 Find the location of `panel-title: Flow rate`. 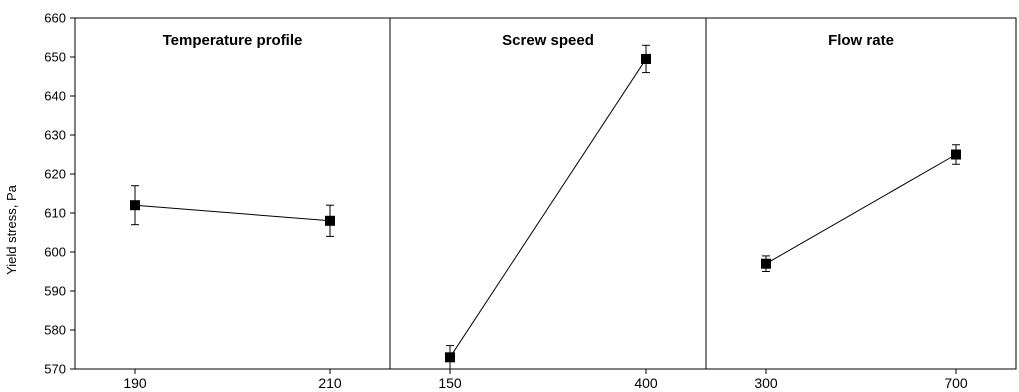

panel-title: Flow rate is located at coordinates (861, 40).